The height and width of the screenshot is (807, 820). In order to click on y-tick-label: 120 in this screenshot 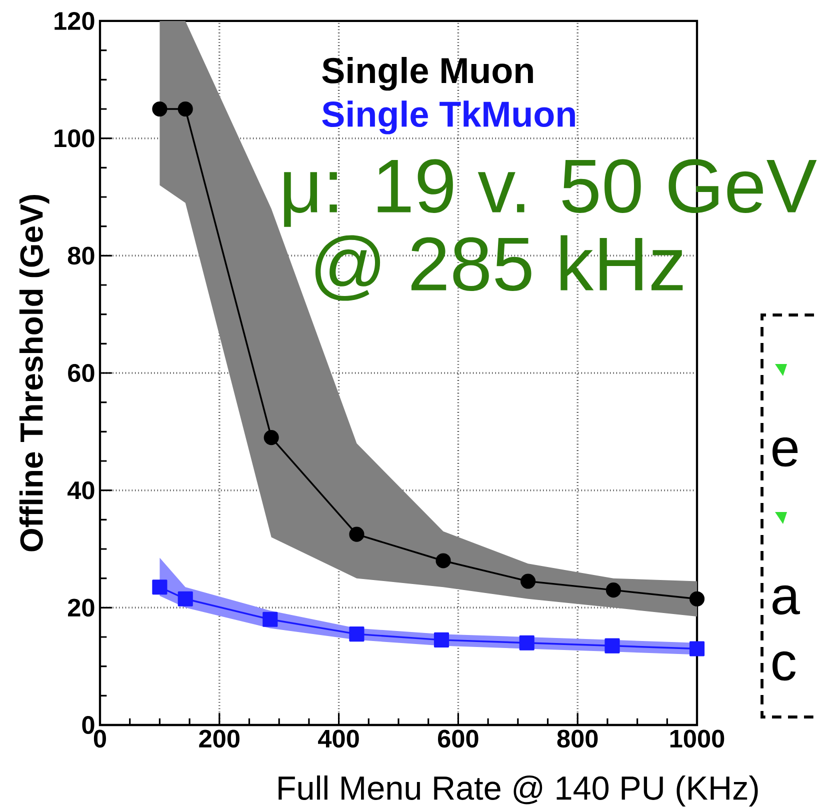, I will do `click(74, 21)`.